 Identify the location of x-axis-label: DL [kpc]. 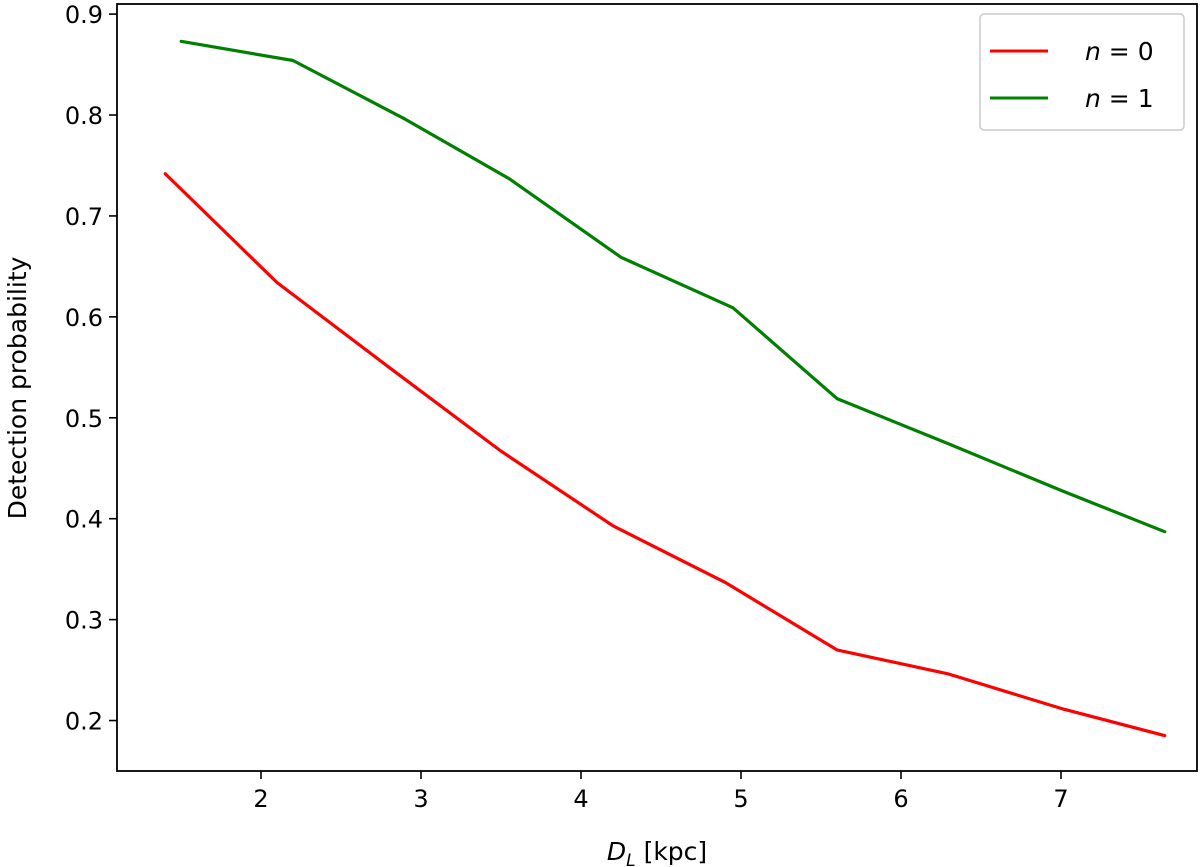
(657, 852).